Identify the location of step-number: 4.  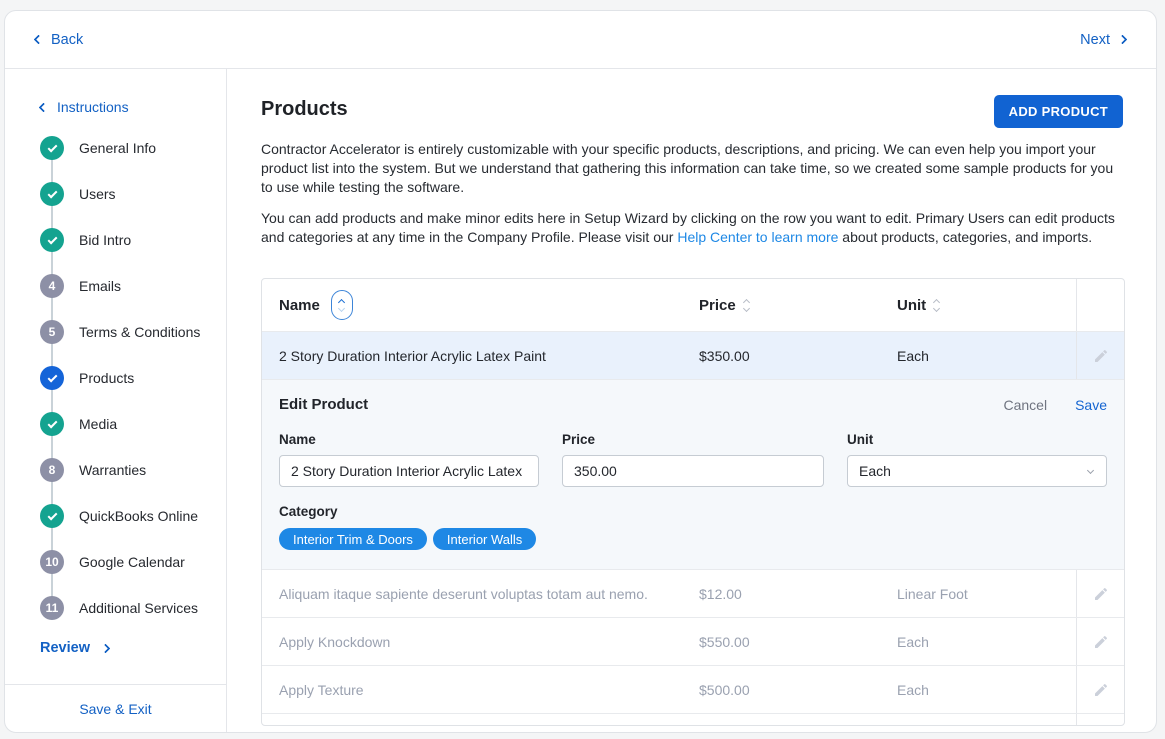
(52, 286).